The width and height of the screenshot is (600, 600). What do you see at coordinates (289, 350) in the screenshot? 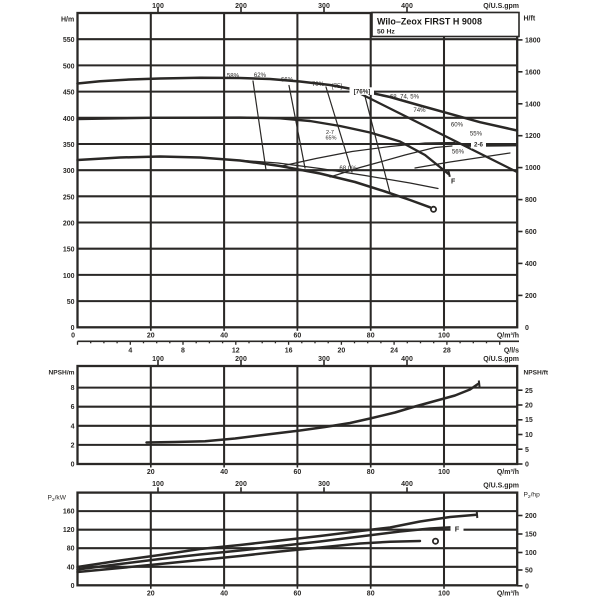
I see `svg-text: 16` at bounding box center [289, 350].